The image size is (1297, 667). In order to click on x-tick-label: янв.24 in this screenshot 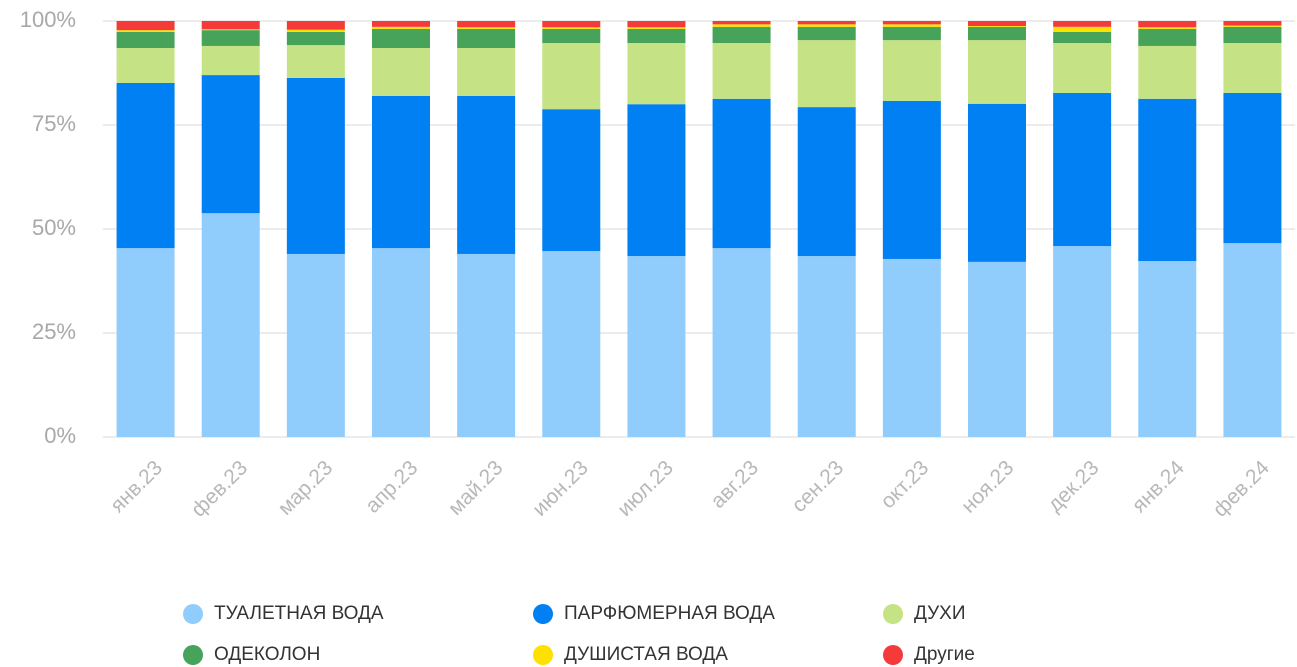, I will do `click(1158, 486)`.